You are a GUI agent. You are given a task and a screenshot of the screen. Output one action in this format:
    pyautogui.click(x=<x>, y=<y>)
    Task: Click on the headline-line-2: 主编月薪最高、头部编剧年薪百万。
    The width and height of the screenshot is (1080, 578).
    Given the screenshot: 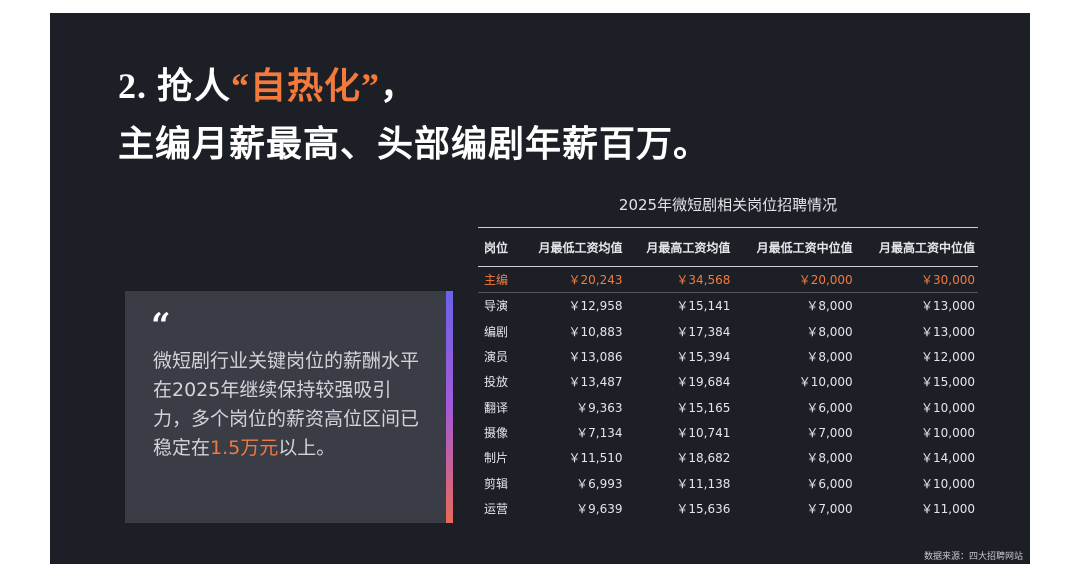 What is the action you would take?
    pyautogui.click(x=414, y=144)
    